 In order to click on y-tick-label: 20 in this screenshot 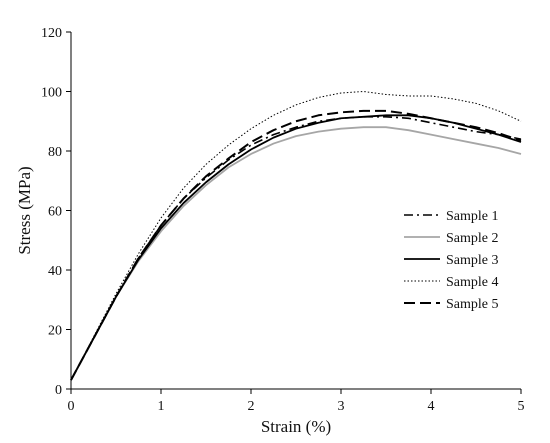, I will do `click(55, 331)`.